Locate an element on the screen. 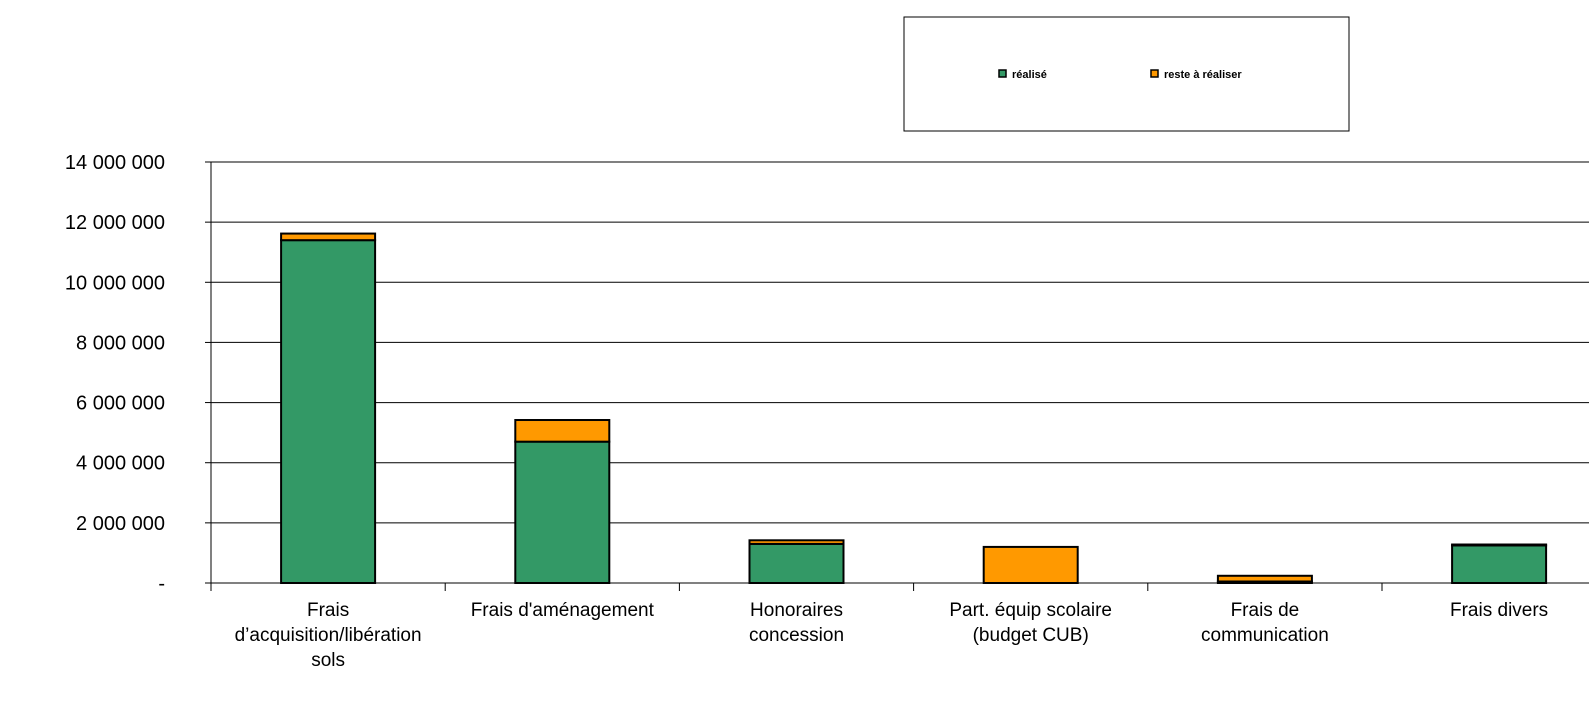 The image size is (1589, 716). y-tick-label: 6 000 000 is located at coordinates (120, 404).